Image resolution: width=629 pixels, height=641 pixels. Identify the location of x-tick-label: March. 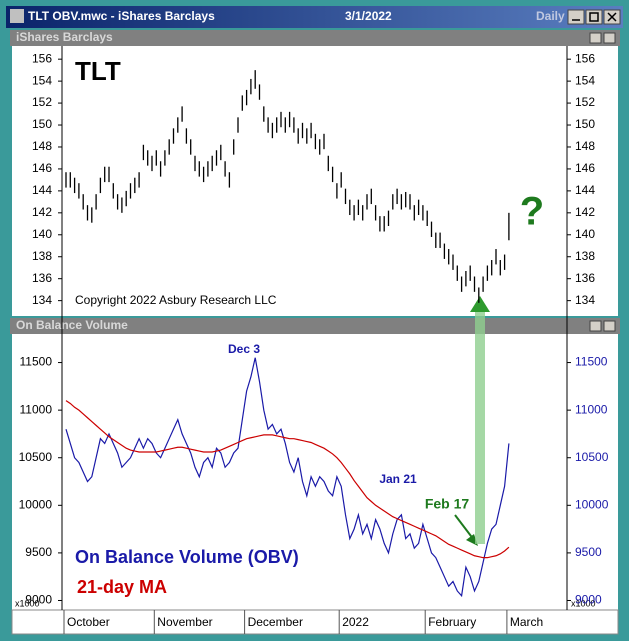
(526, 622).